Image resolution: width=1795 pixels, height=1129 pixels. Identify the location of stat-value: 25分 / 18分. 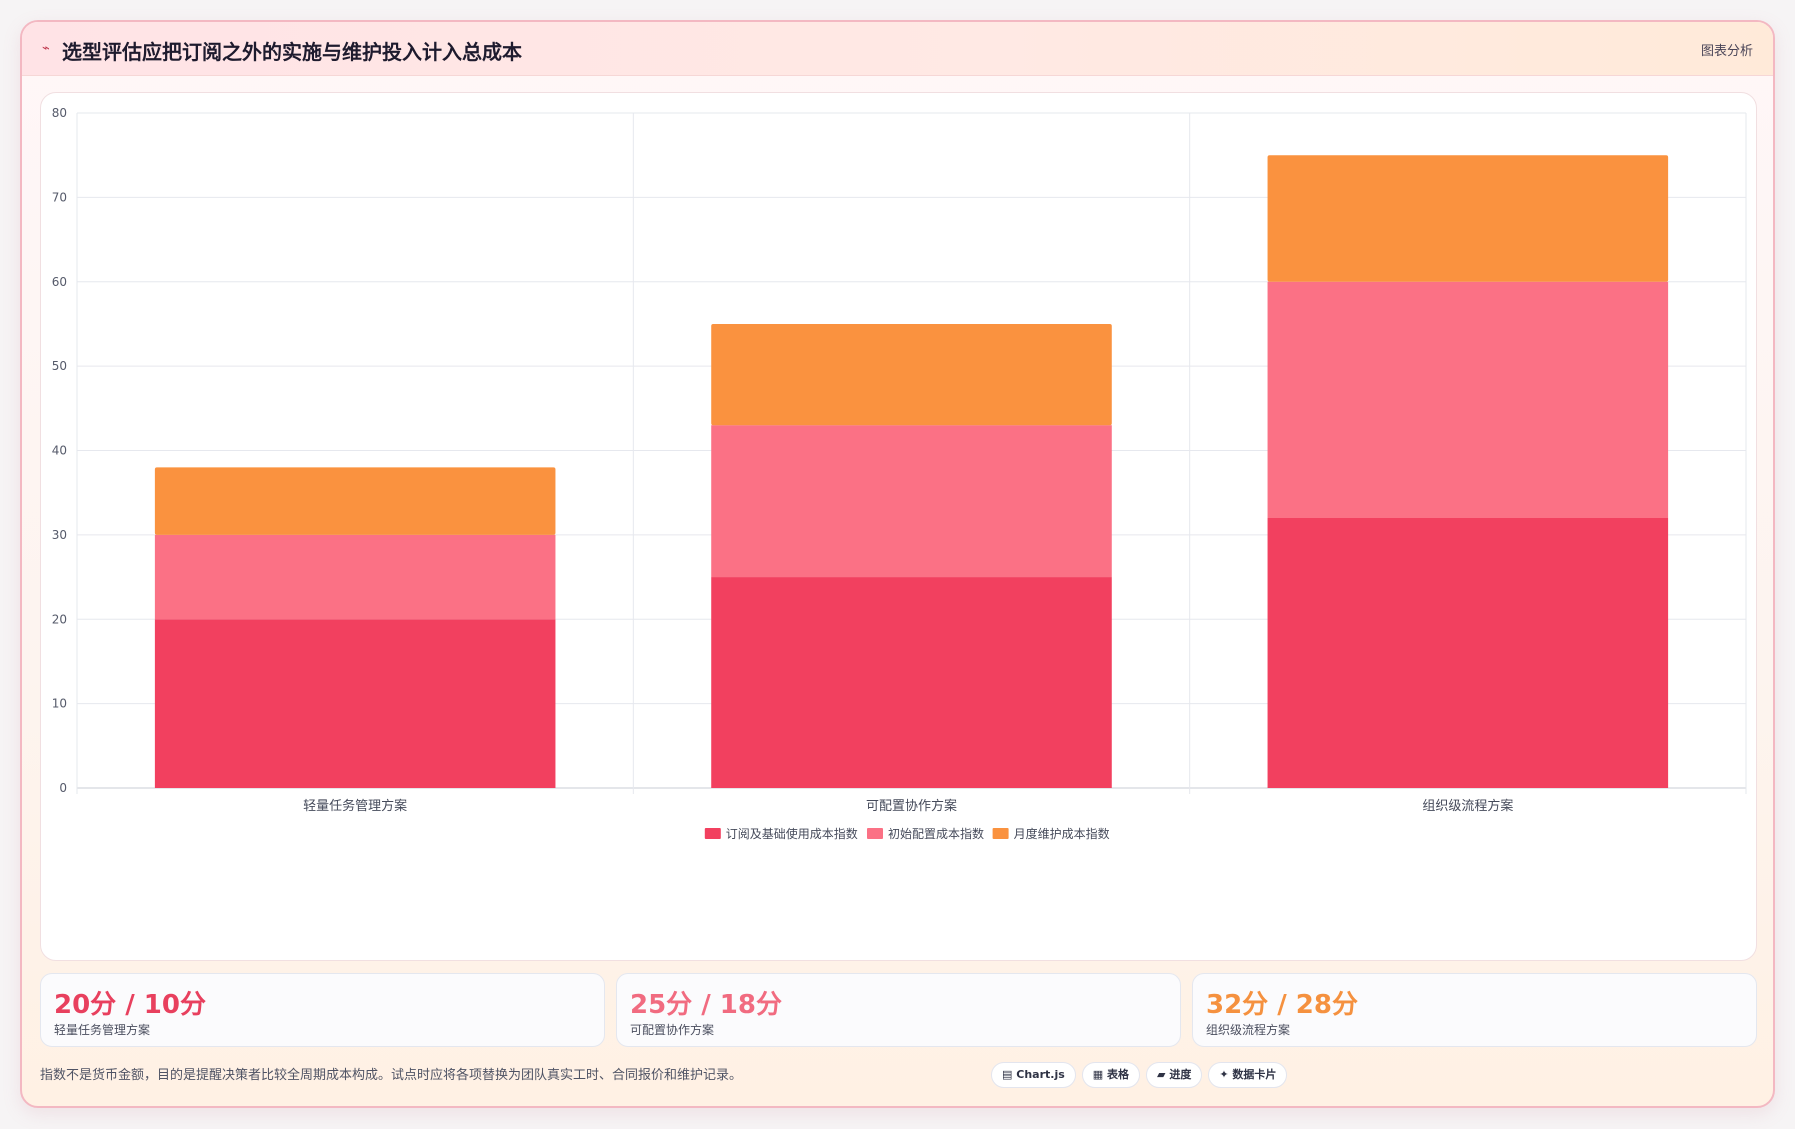
(706, 1005).